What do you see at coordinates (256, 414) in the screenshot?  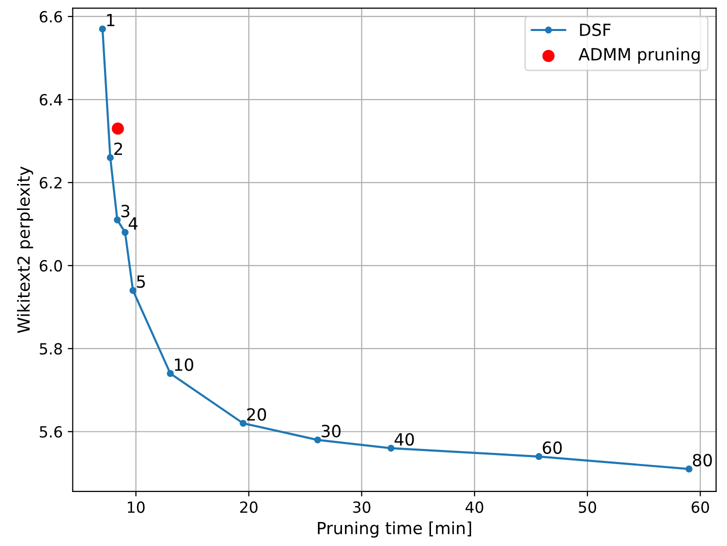 I see `annotation: 20` at bounding box center [256, 414].